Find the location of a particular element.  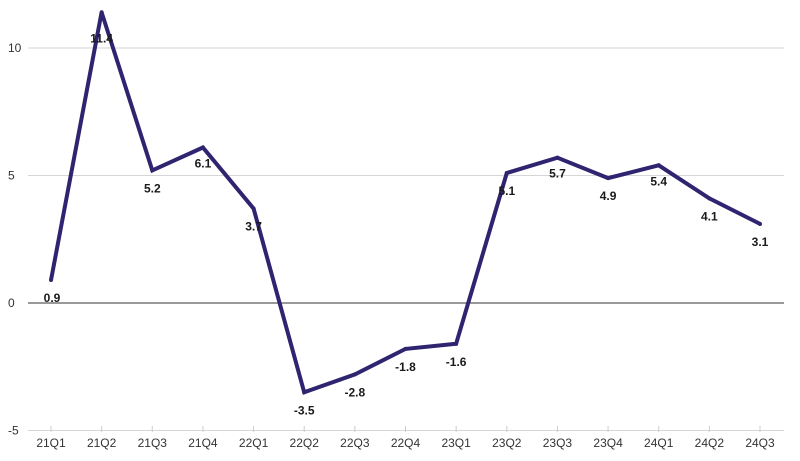

data-label: 3.1 is located at coordinates (760, 242).